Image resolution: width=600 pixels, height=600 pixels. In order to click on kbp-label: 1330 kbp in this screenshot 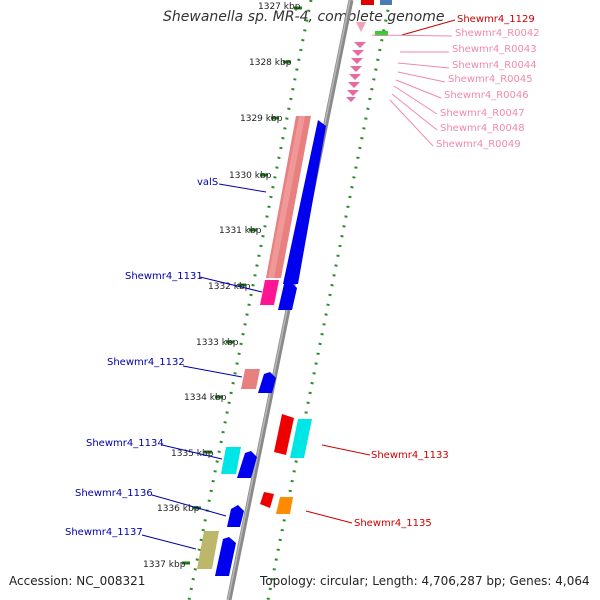, I will do `click(250, 176)`.